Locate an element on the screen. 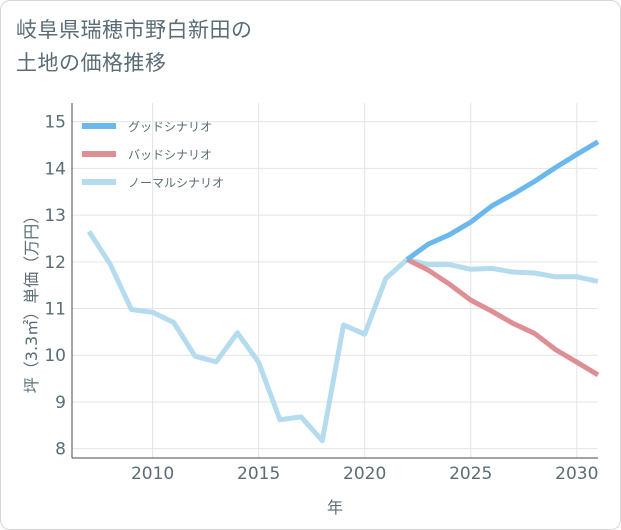 The height and width of the screenshot is (530, 621). y-tick-label: 12 is located at coordinates (55, 263).